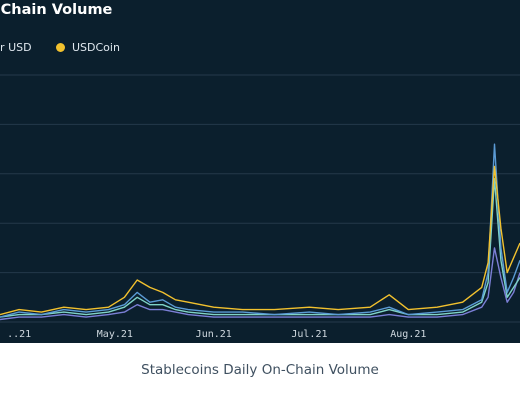  Describe the element at coordinates (96, 47) in the screenshot. I see `legend-label: USDCoin` at that location.